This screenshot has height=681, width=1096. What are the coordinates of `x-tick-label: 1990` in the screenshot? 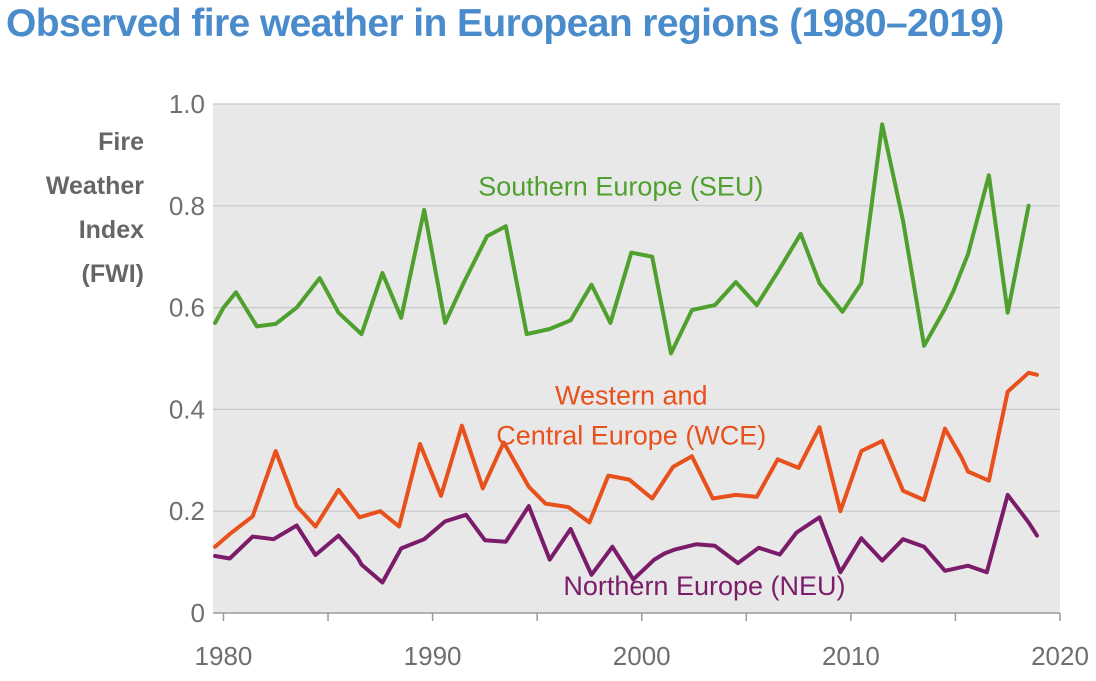 It's located at (433, 656).